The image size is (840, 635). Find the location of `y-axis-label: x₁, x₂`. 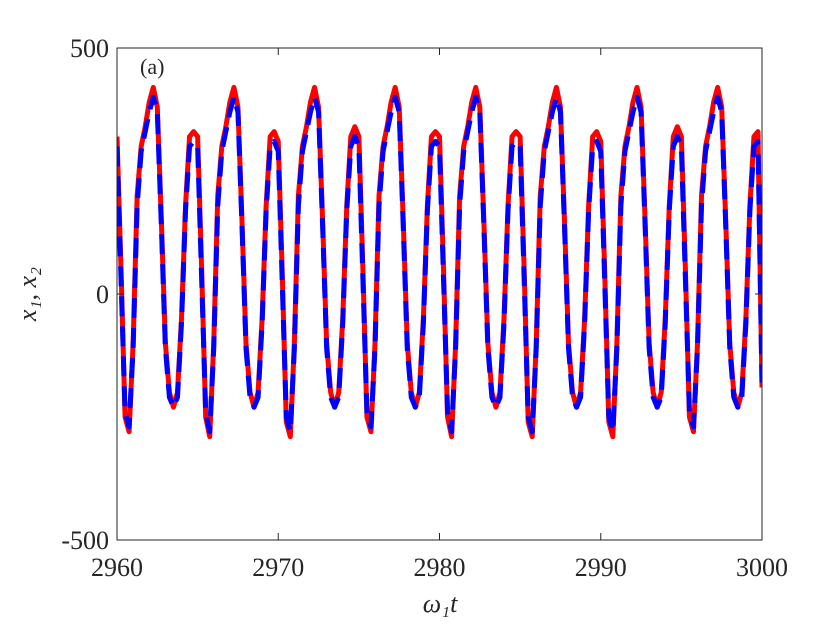

y-axis-label: x₁, x₂ is located at coordinates (27, 294).